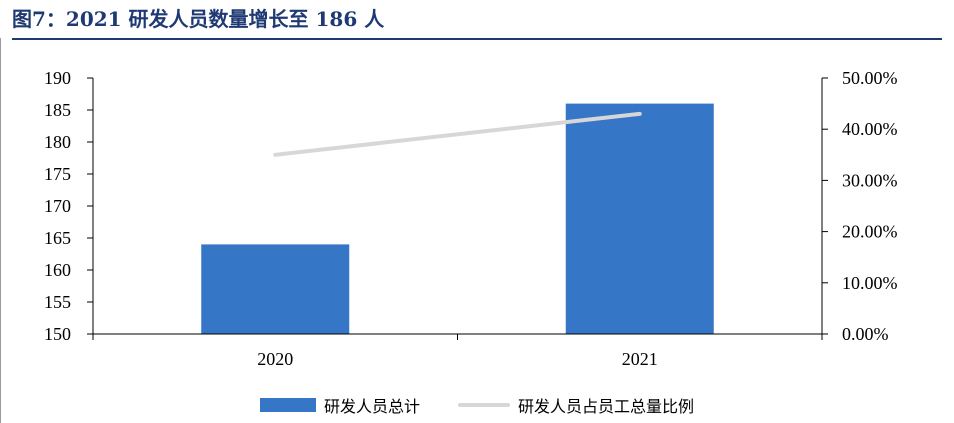 The height and width of the screenshot is (423, 954). Describe the element at coordinates (287, 405) in the screenshot. I see `legend-bar-swatch` at that location.